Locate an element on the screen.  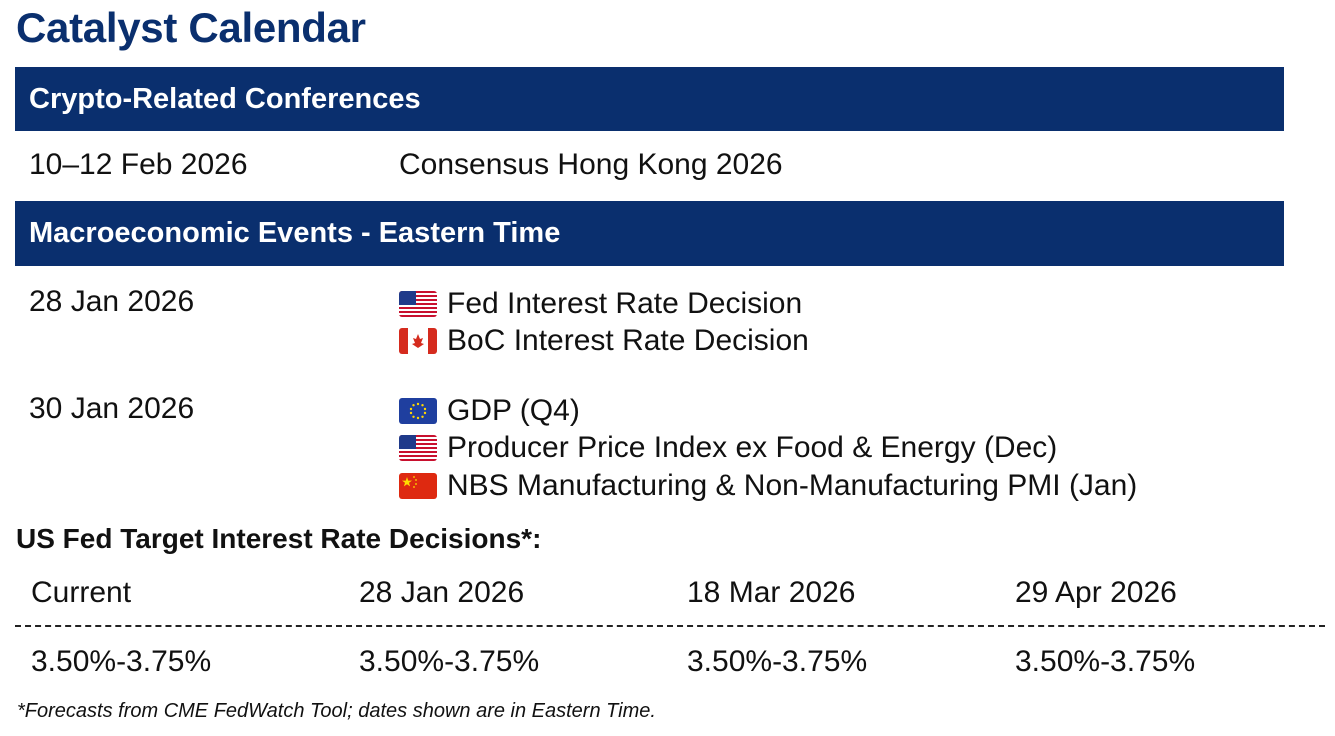
event-date: 28 Jan 2026 is located at coordinates (112, 301).